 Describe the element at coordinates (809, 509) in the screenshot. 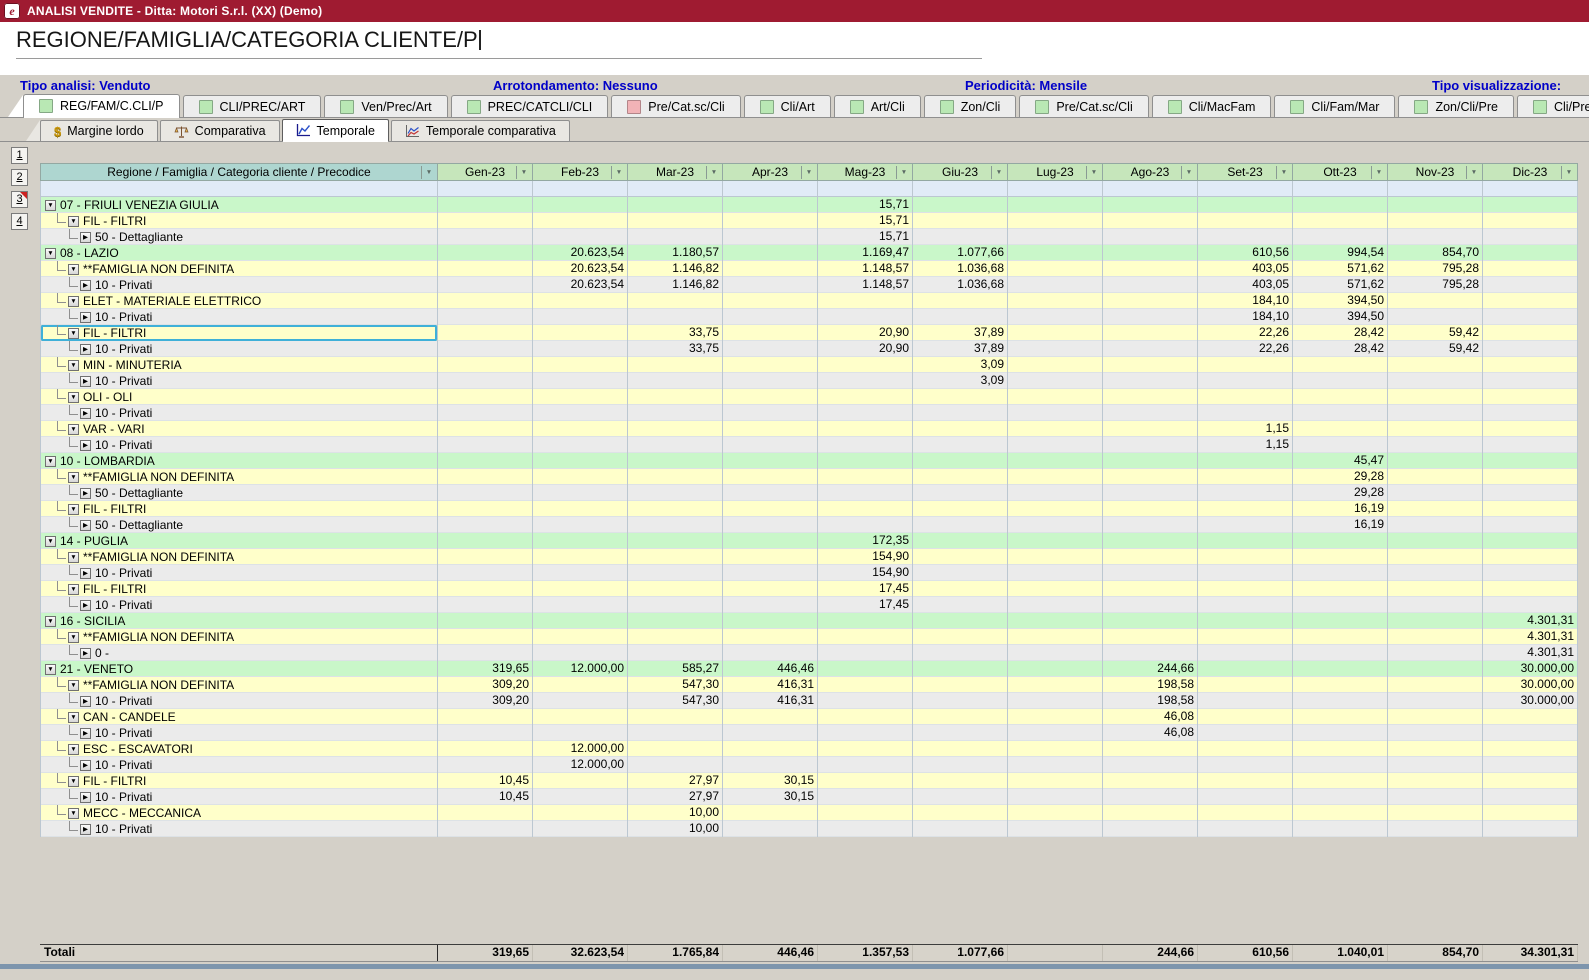

I see `table-row: ▼ FIL - FILTRI 16,19` at that location.